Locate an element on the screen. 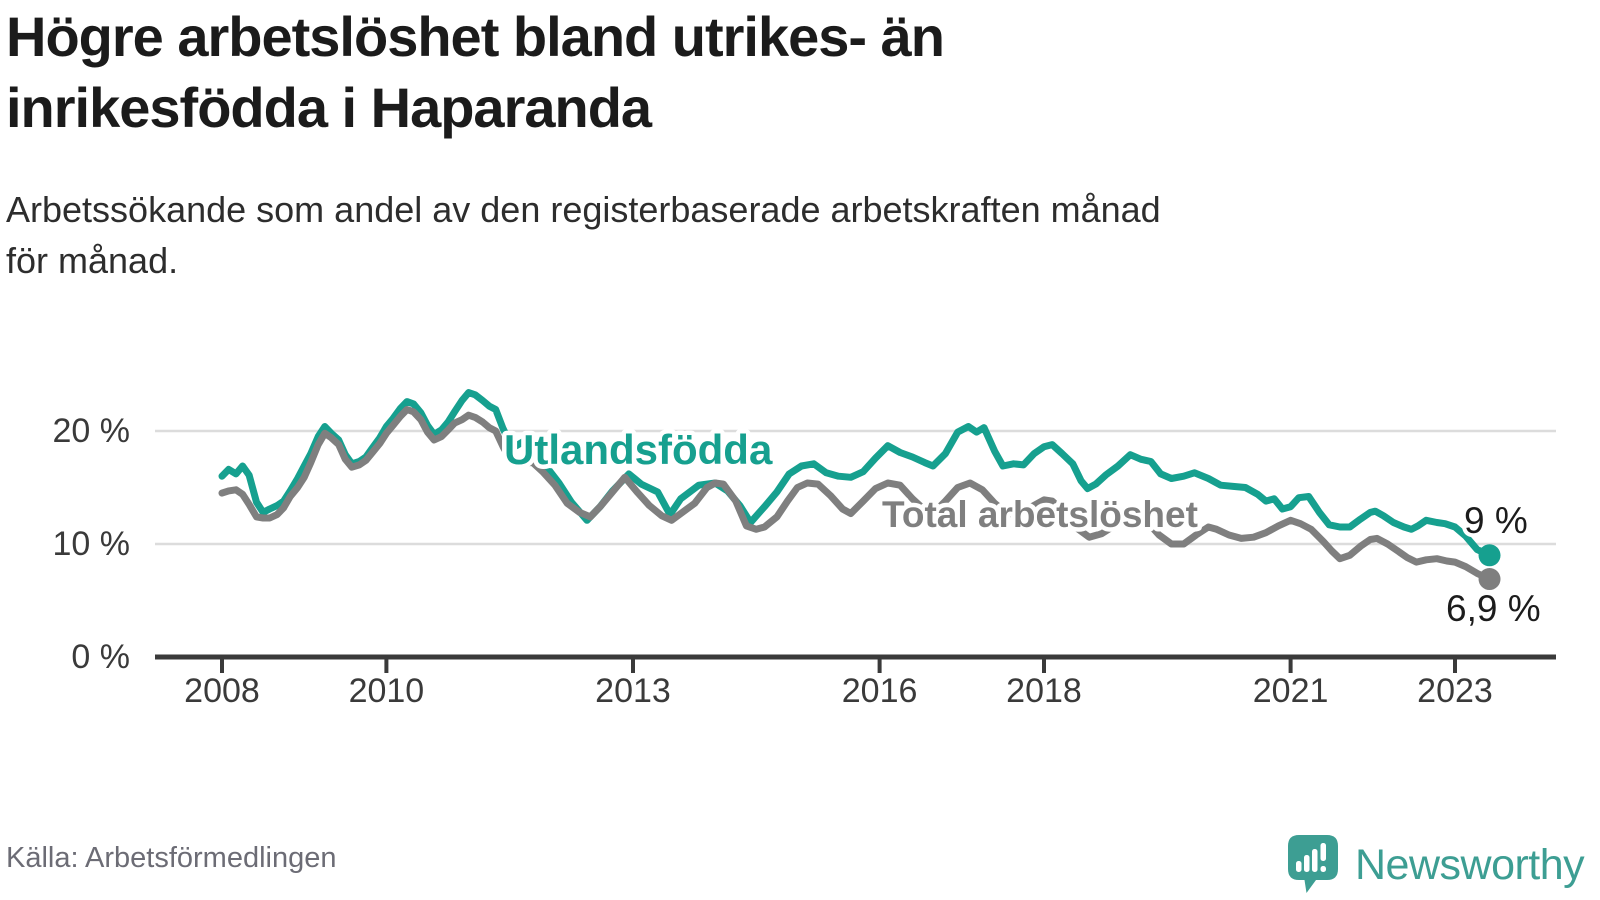 Image resolution: width=1600 pixels, height=900 pixels. series-label: Utlandsfödda is located at coordinates (638, 449).